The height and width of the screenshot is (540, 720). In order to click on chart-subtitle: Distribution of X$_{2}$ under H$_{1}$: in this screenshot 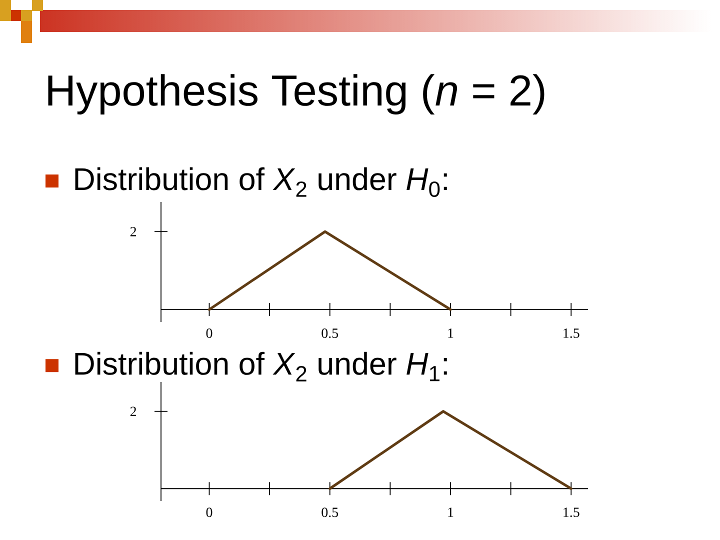, I will do `click(261, 367)`.